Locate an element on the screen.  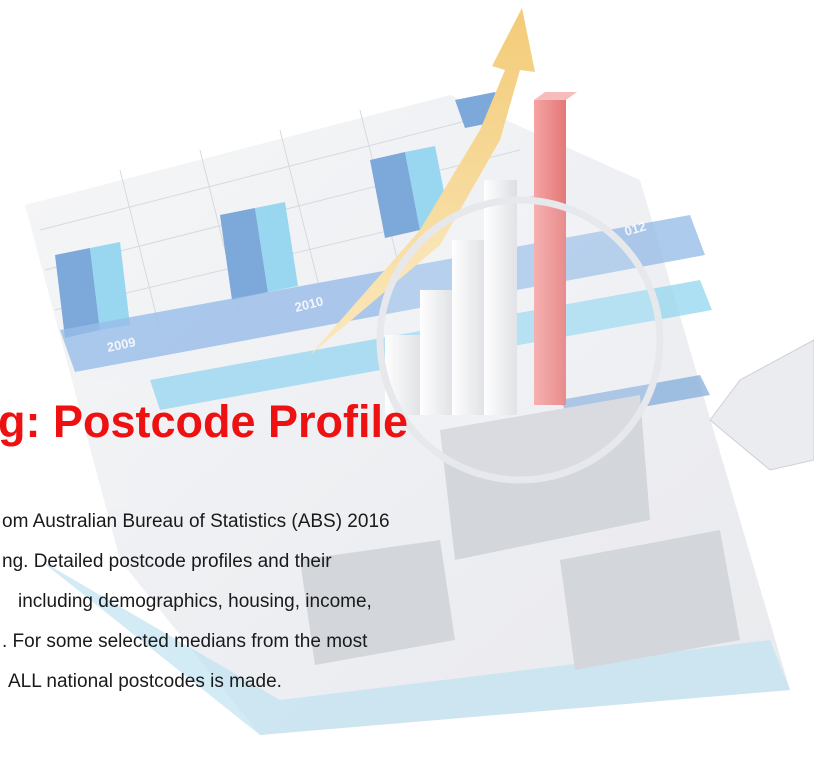
body-line: ALL national postcodes is made. is located at coordinates (145, 681).